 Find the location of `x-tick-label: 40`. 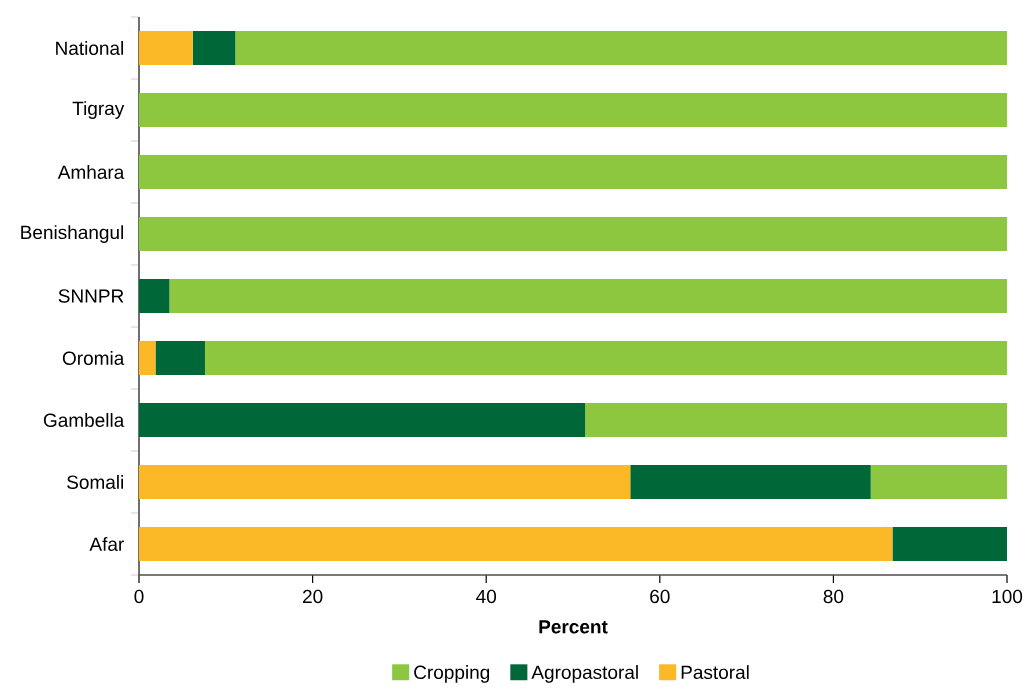

x-tick-label: 40 is located at coordinates (486, 596).